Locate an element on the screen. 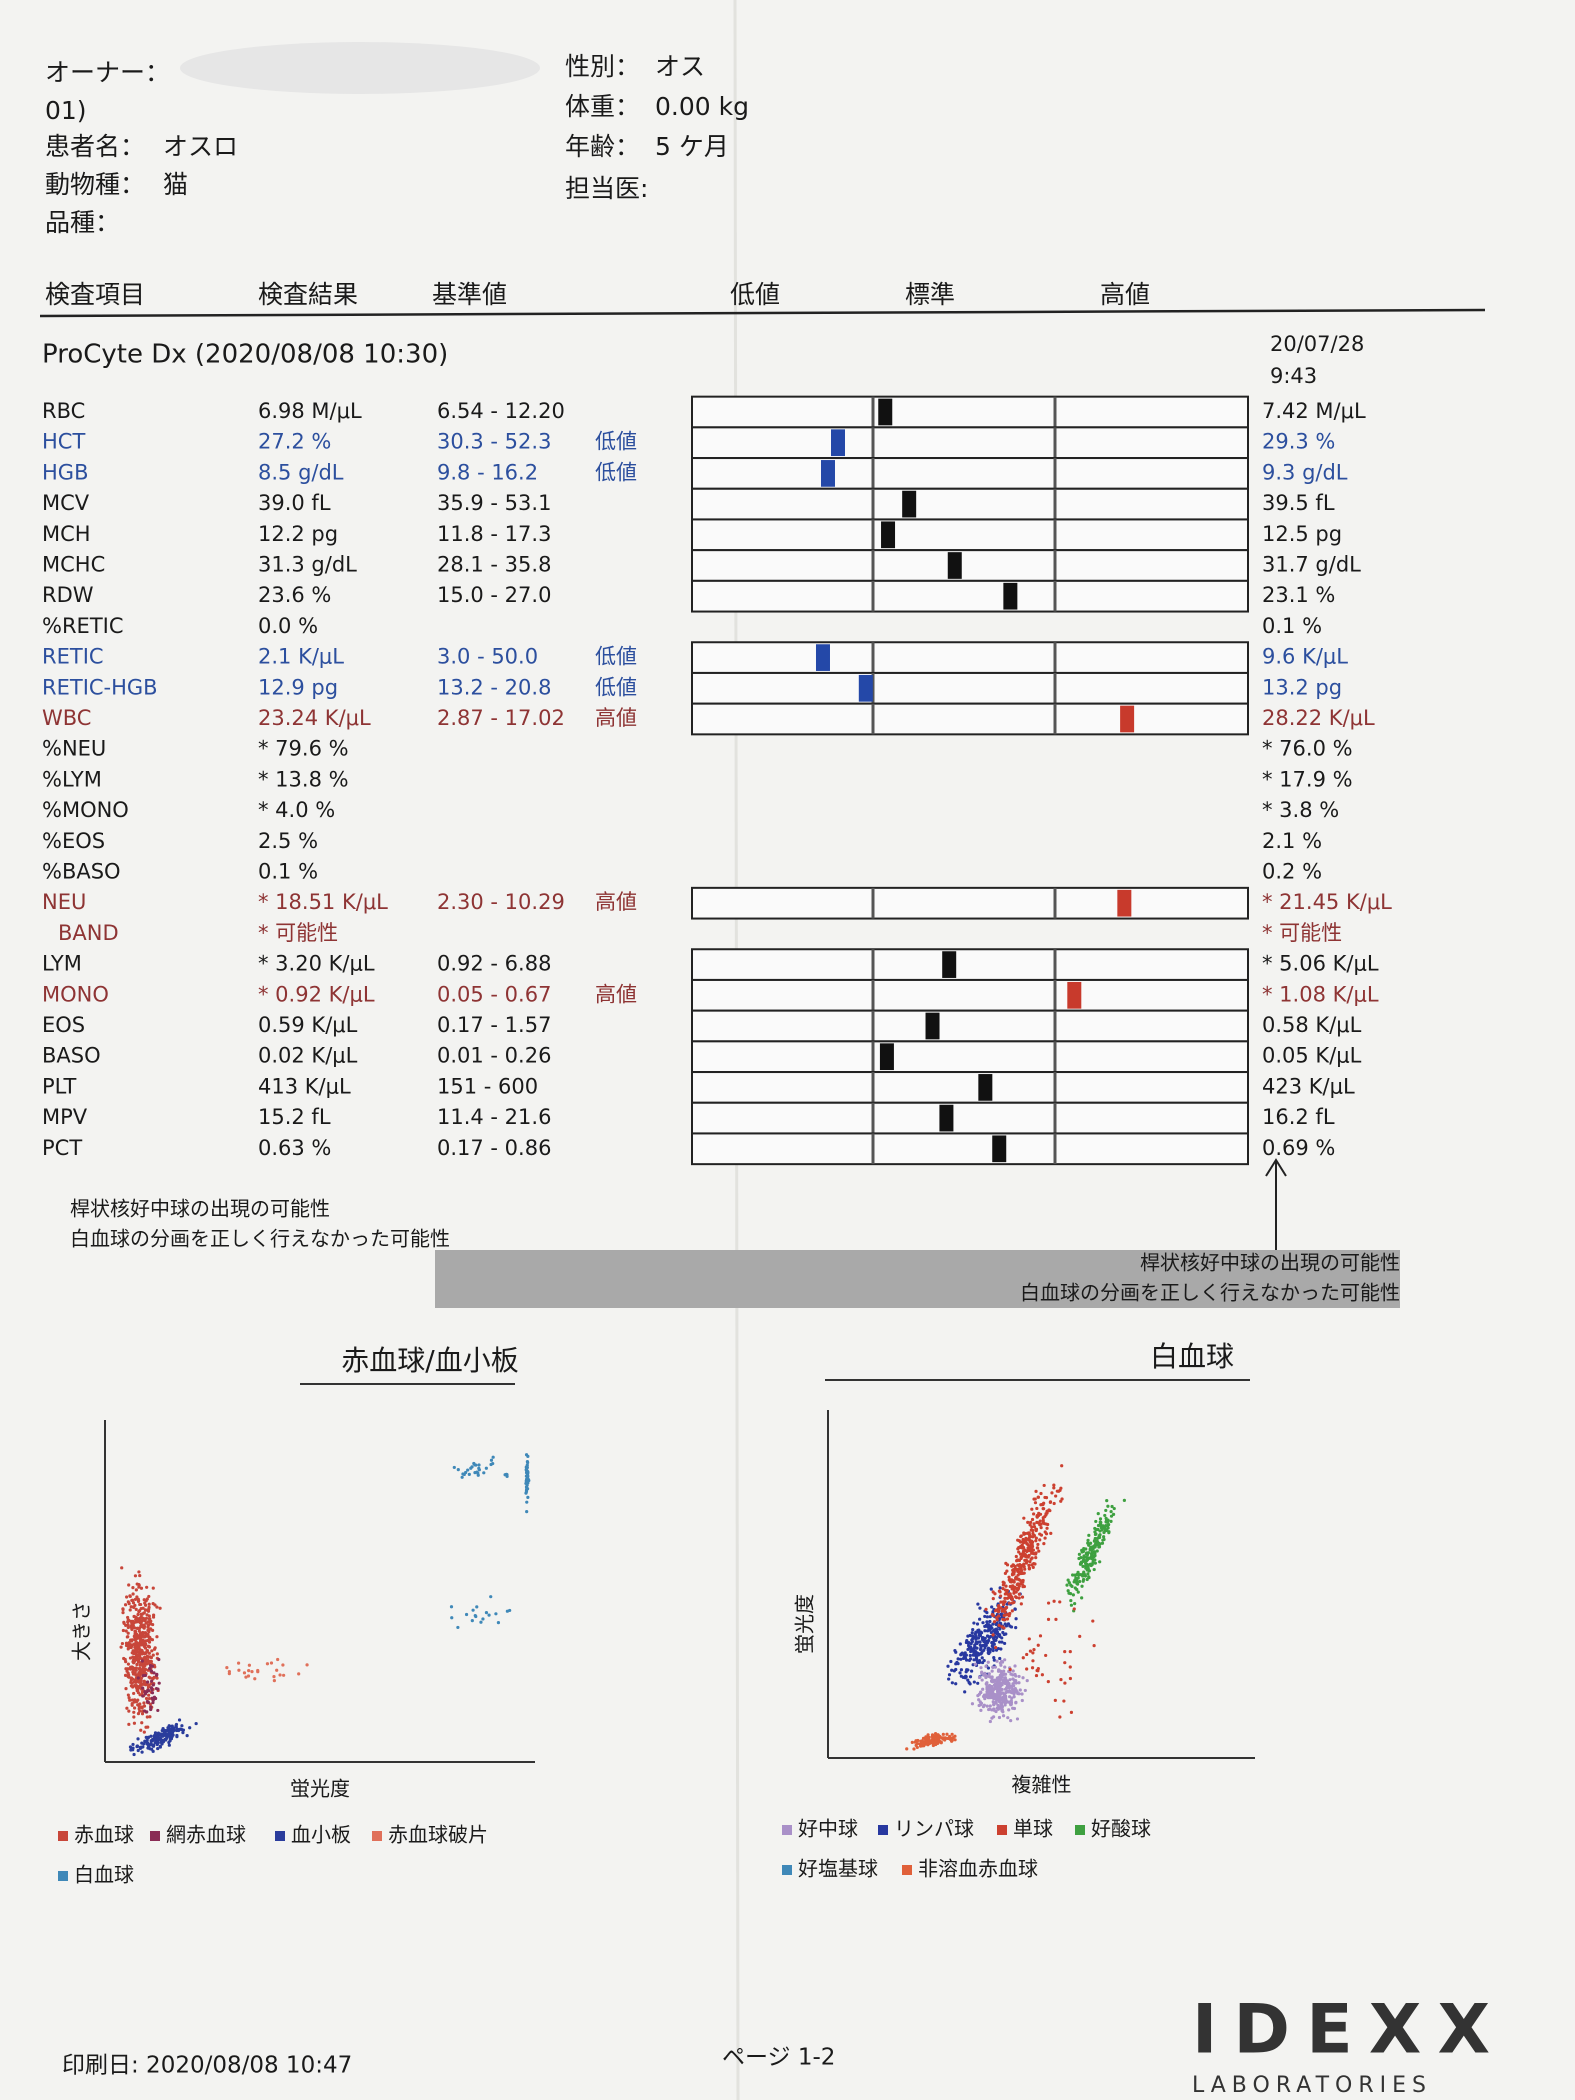  legend-label: 好酸球 is located at coordinates (1121, 1829).